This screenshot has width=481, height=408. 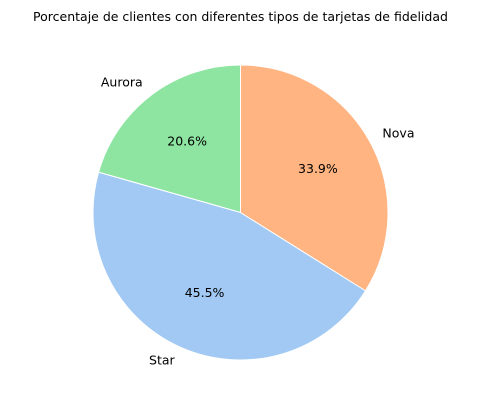 I want to click on slice-label-nova: Nova, so click(x=398, y=132).